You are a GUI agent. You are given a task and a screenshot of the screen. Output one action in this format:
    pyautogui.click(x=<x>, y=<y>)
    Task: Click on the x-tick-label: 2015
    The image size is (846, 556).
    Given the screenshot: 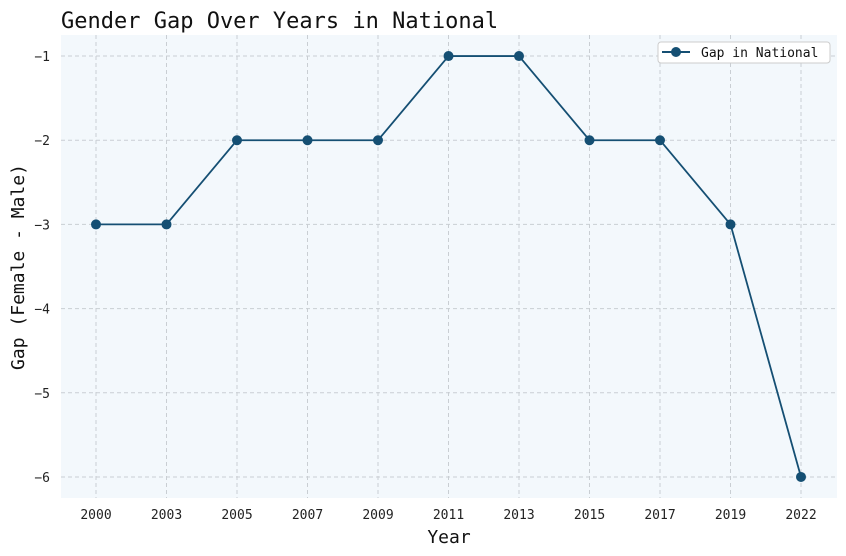 What is the action you would take?
    pyautogui.click(x=589, y=515)
    